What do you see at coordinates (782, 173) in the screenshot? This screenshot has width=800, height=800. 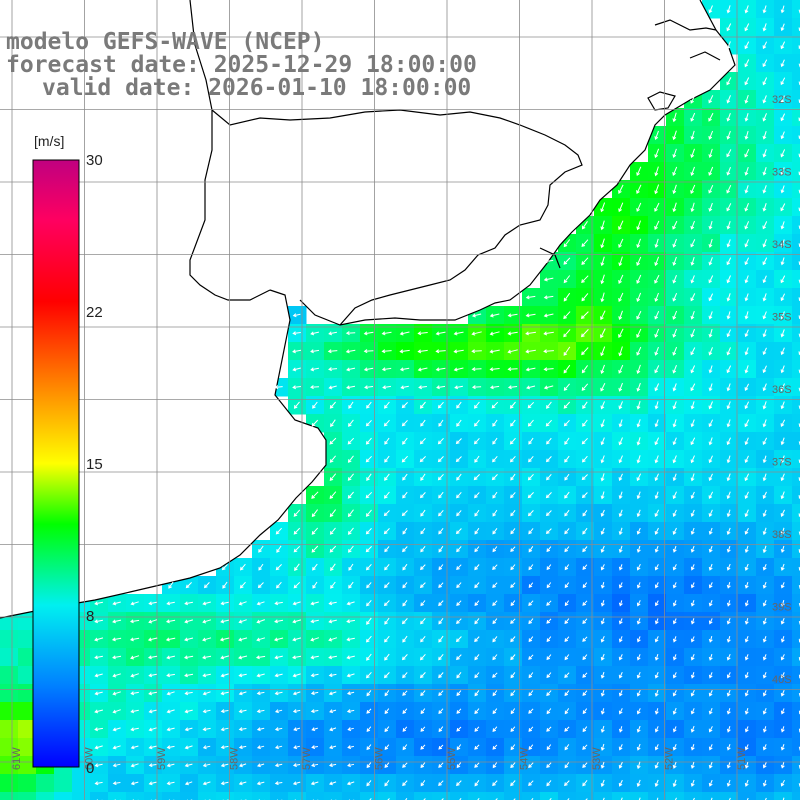 I see `latitude-label: 33S` at bounding box center [782, 173].